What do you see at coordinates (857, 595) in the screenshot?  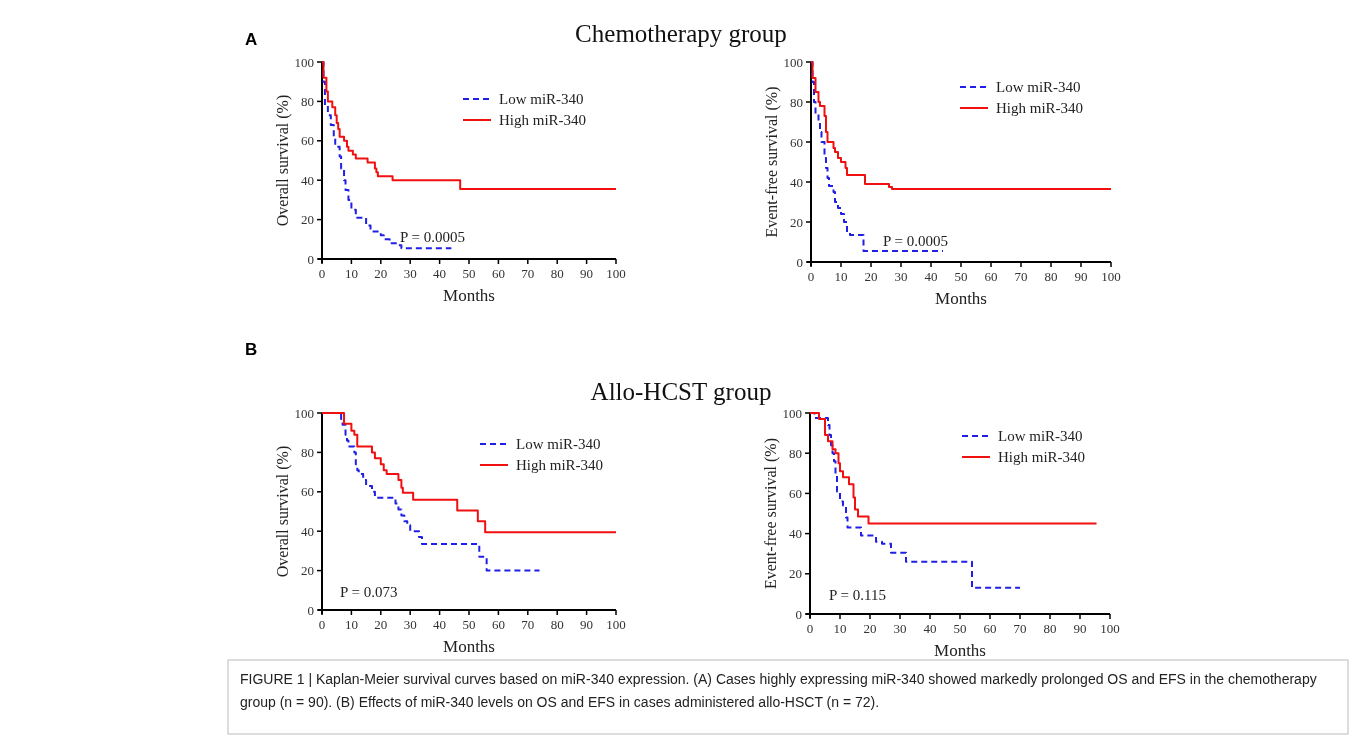 I see `annotation: P = 0.115` at bounding box center [857, 595].